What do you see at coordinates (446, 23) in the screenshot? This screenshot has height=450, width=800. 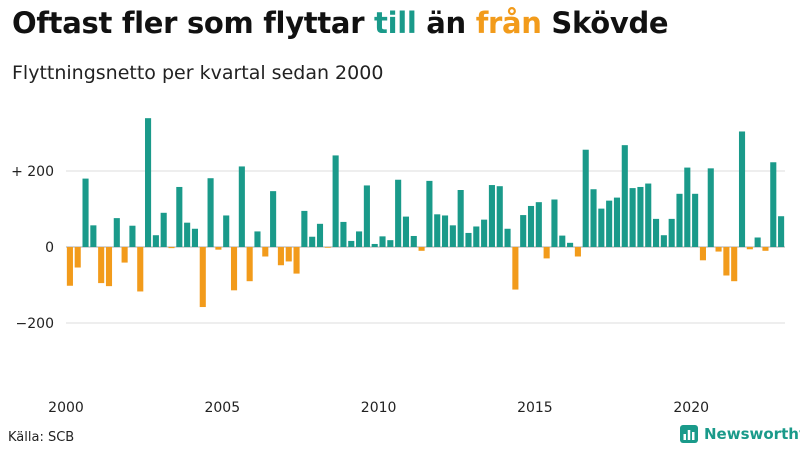 I see `title-part-3: än` at bounding box center [446, 23].